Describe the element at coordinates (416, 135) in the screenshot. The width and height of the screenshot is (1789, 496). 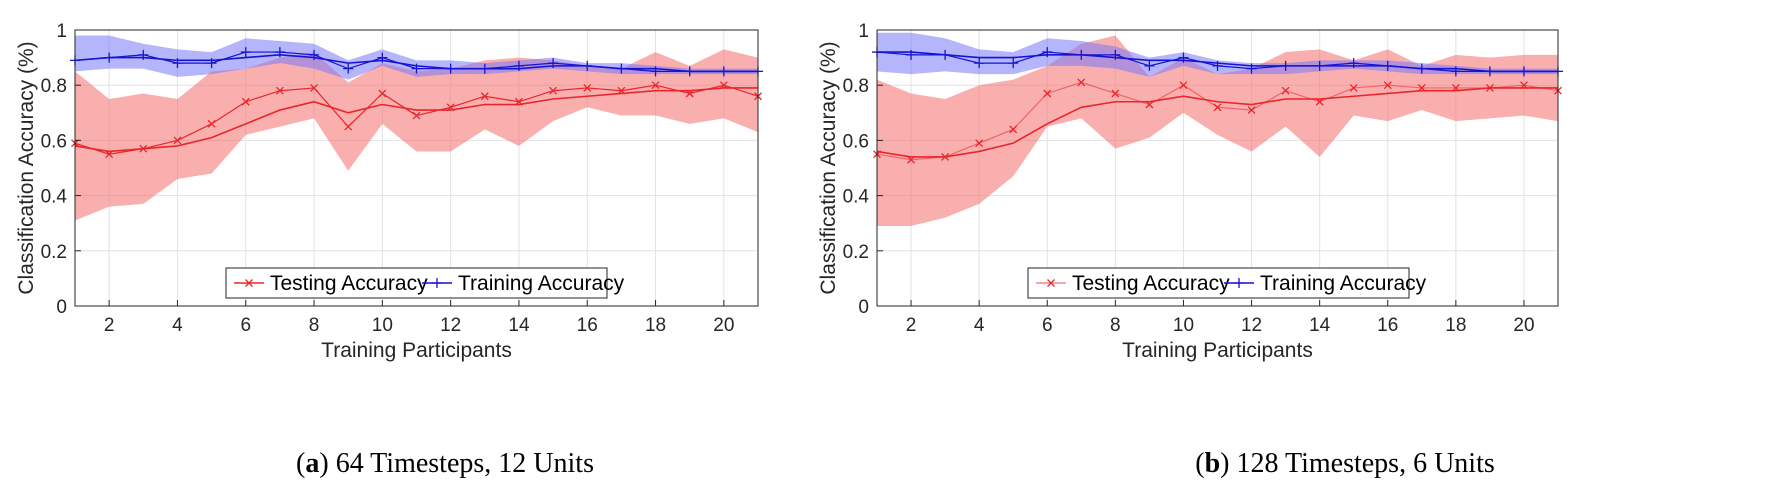
I see `band-testing-accuracy` at that location.